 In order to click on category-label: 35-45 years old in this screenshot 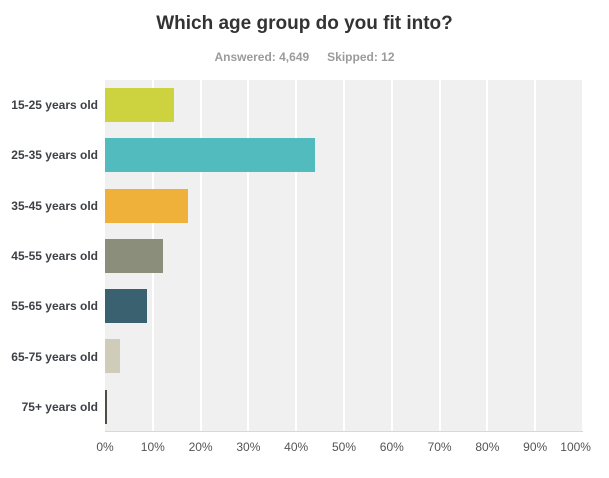, I will do `click(54, 205)`.